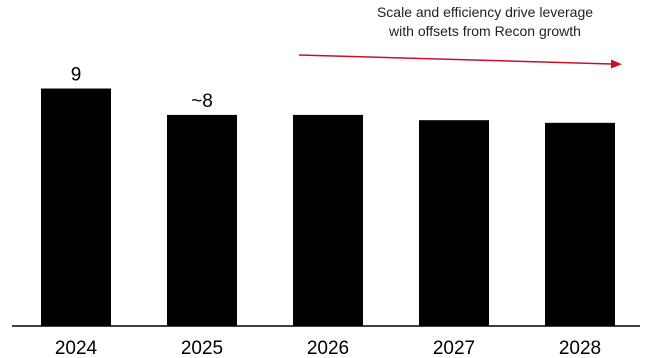  Describe the element at coordinates (76, 75) in the screenshot. I see `data-label-2024: 9` at that location.